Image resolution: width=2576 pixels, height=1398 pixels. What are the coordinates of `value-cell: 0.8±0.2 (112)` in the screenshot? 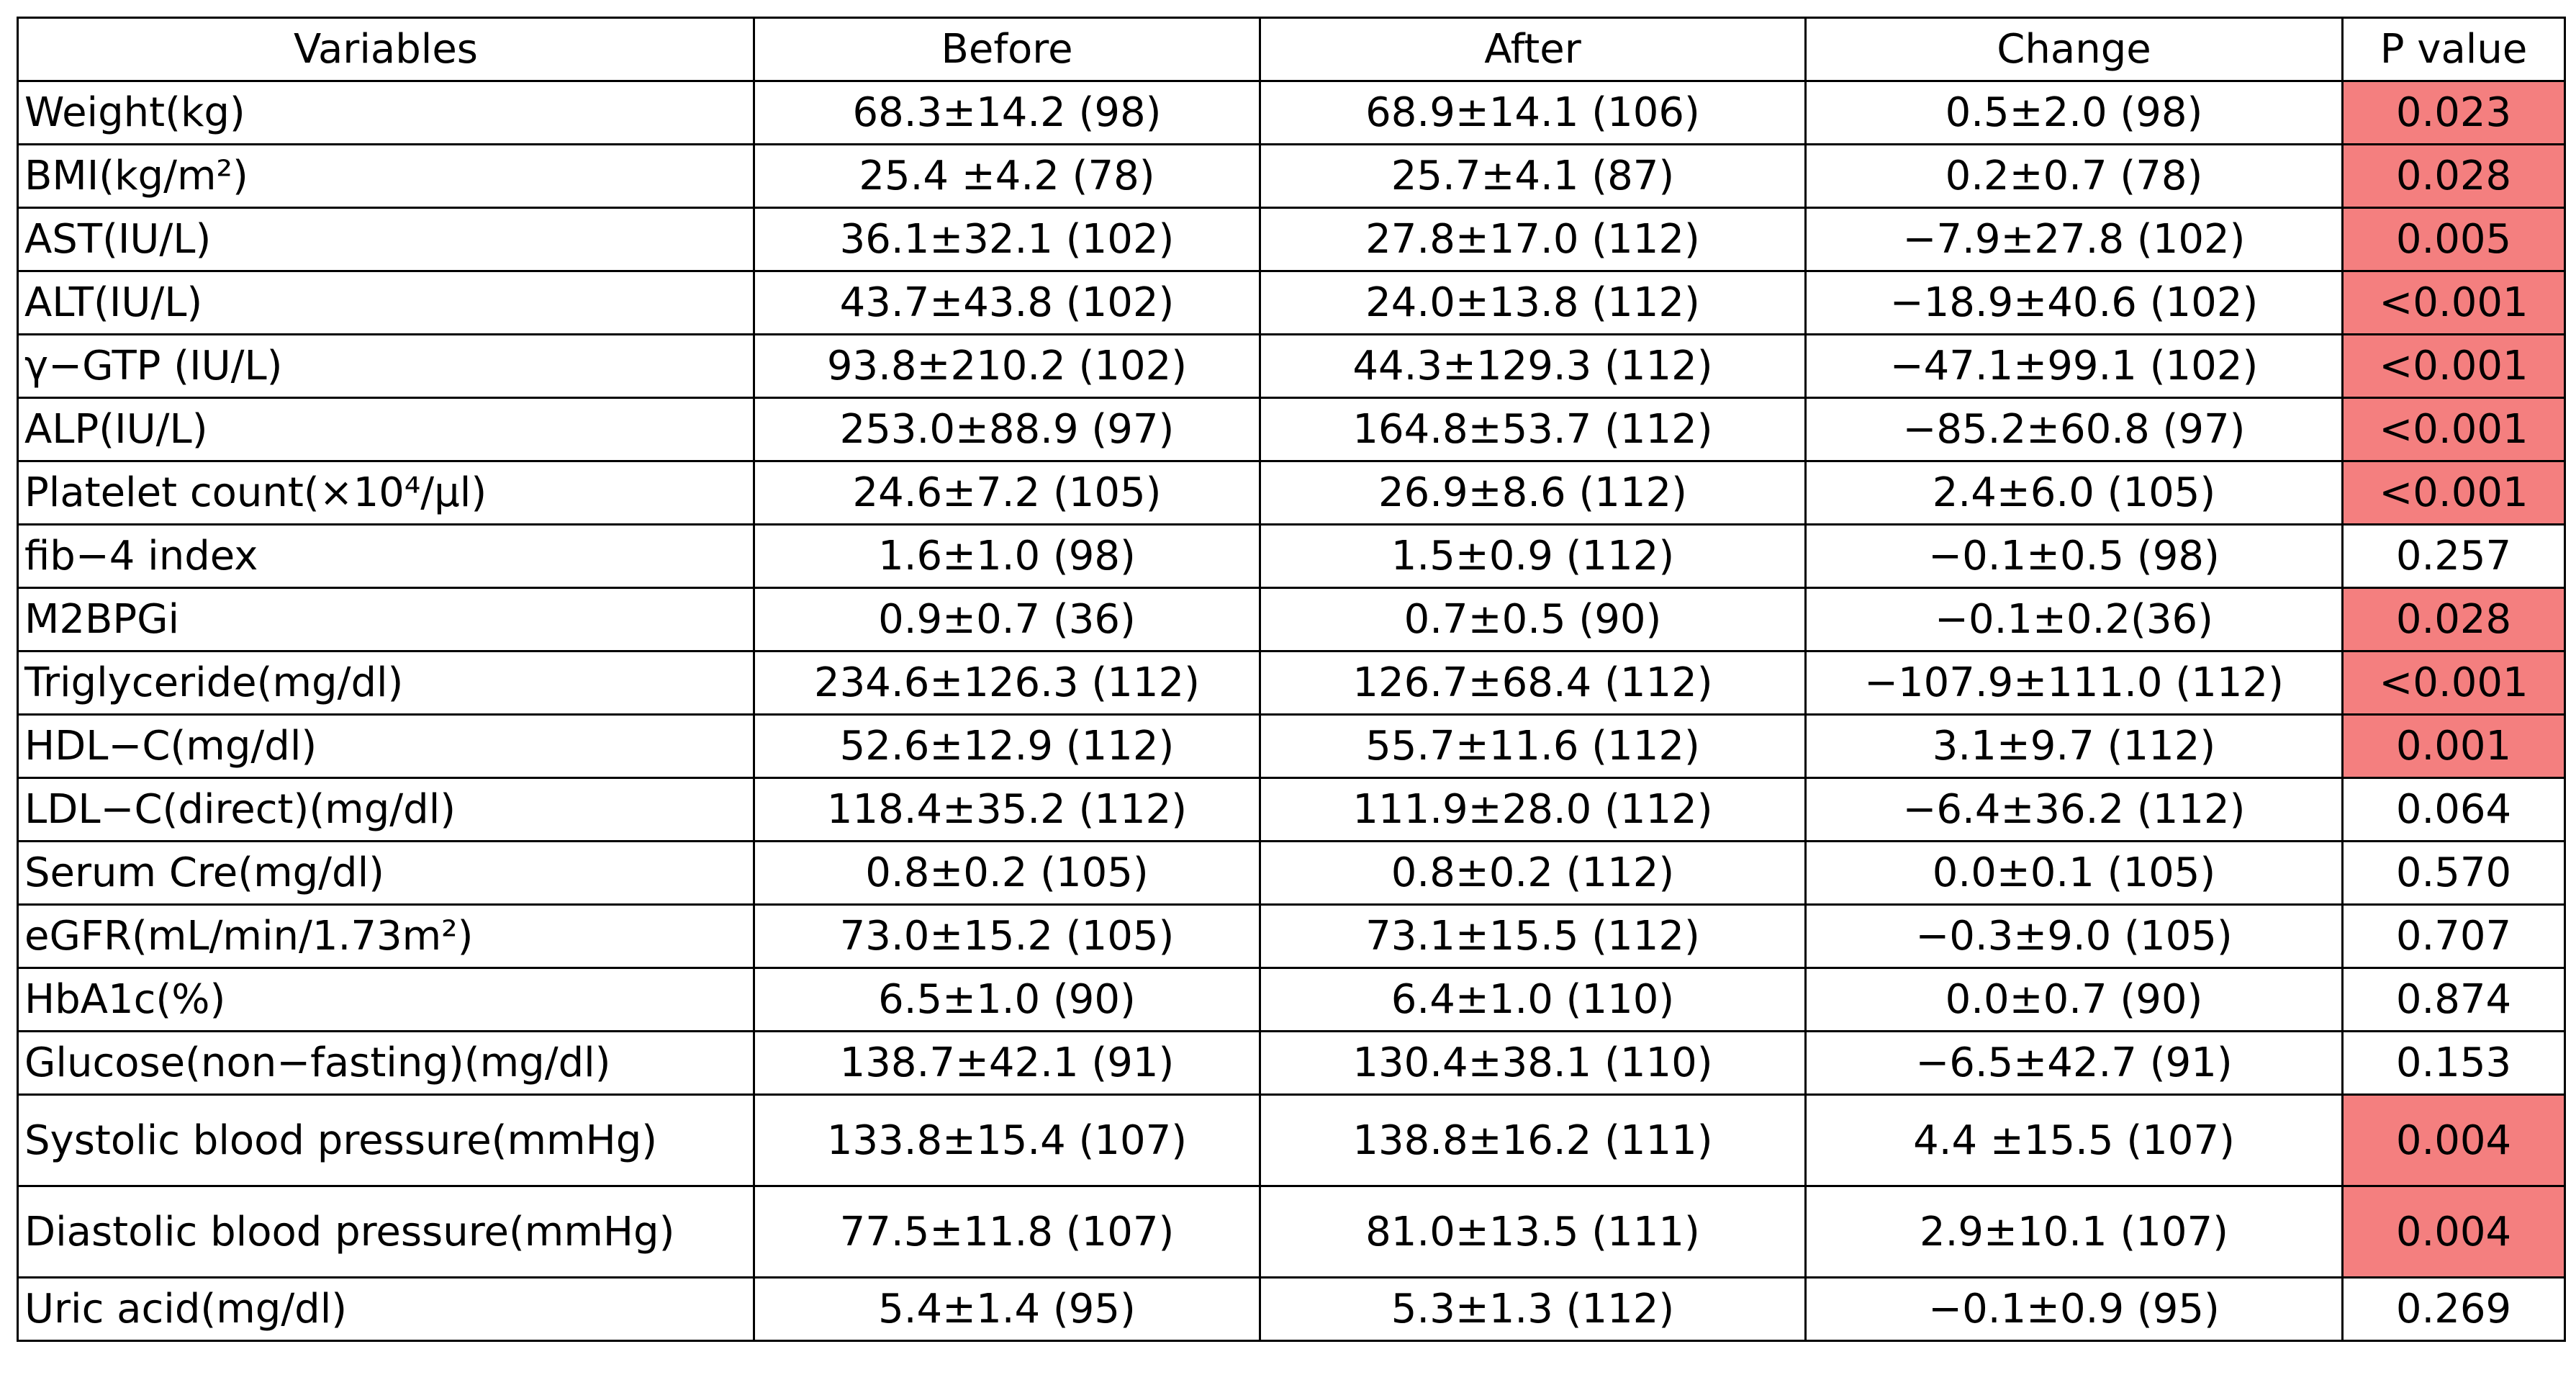 It's located at (1533, 873).